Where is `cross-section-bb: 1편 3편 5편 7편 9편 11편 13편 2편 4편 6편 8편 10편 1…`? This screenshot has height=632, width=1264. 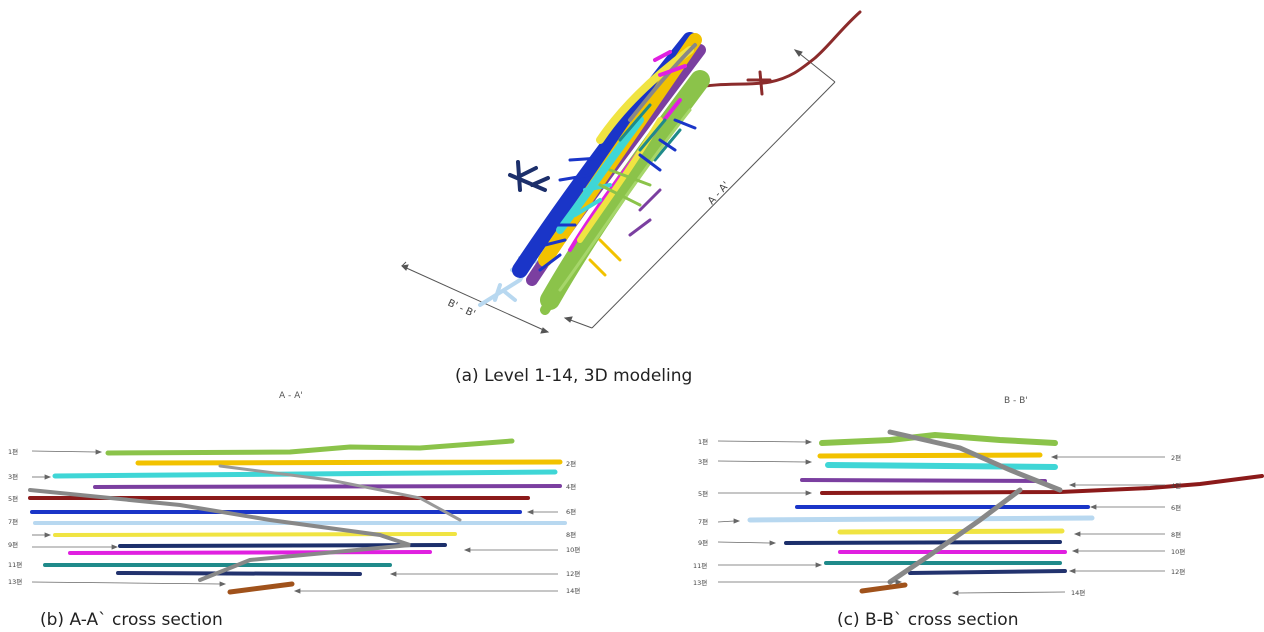 cross-section-bb: 1편 3편 5편 7편 9편 11편 13편 2편 4편 6편 8편 10편 1… is located at coordinates (978, 513).